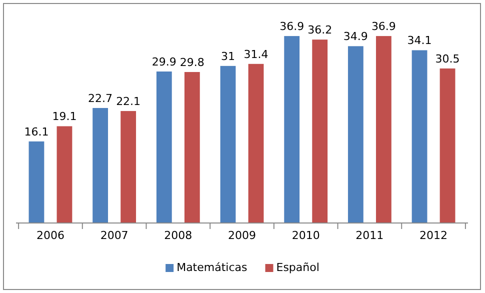  What do you see at coordinates (114, 235) in the screenshot?
I see `x-tick-label: 2007` at bounding box center [114, 235].